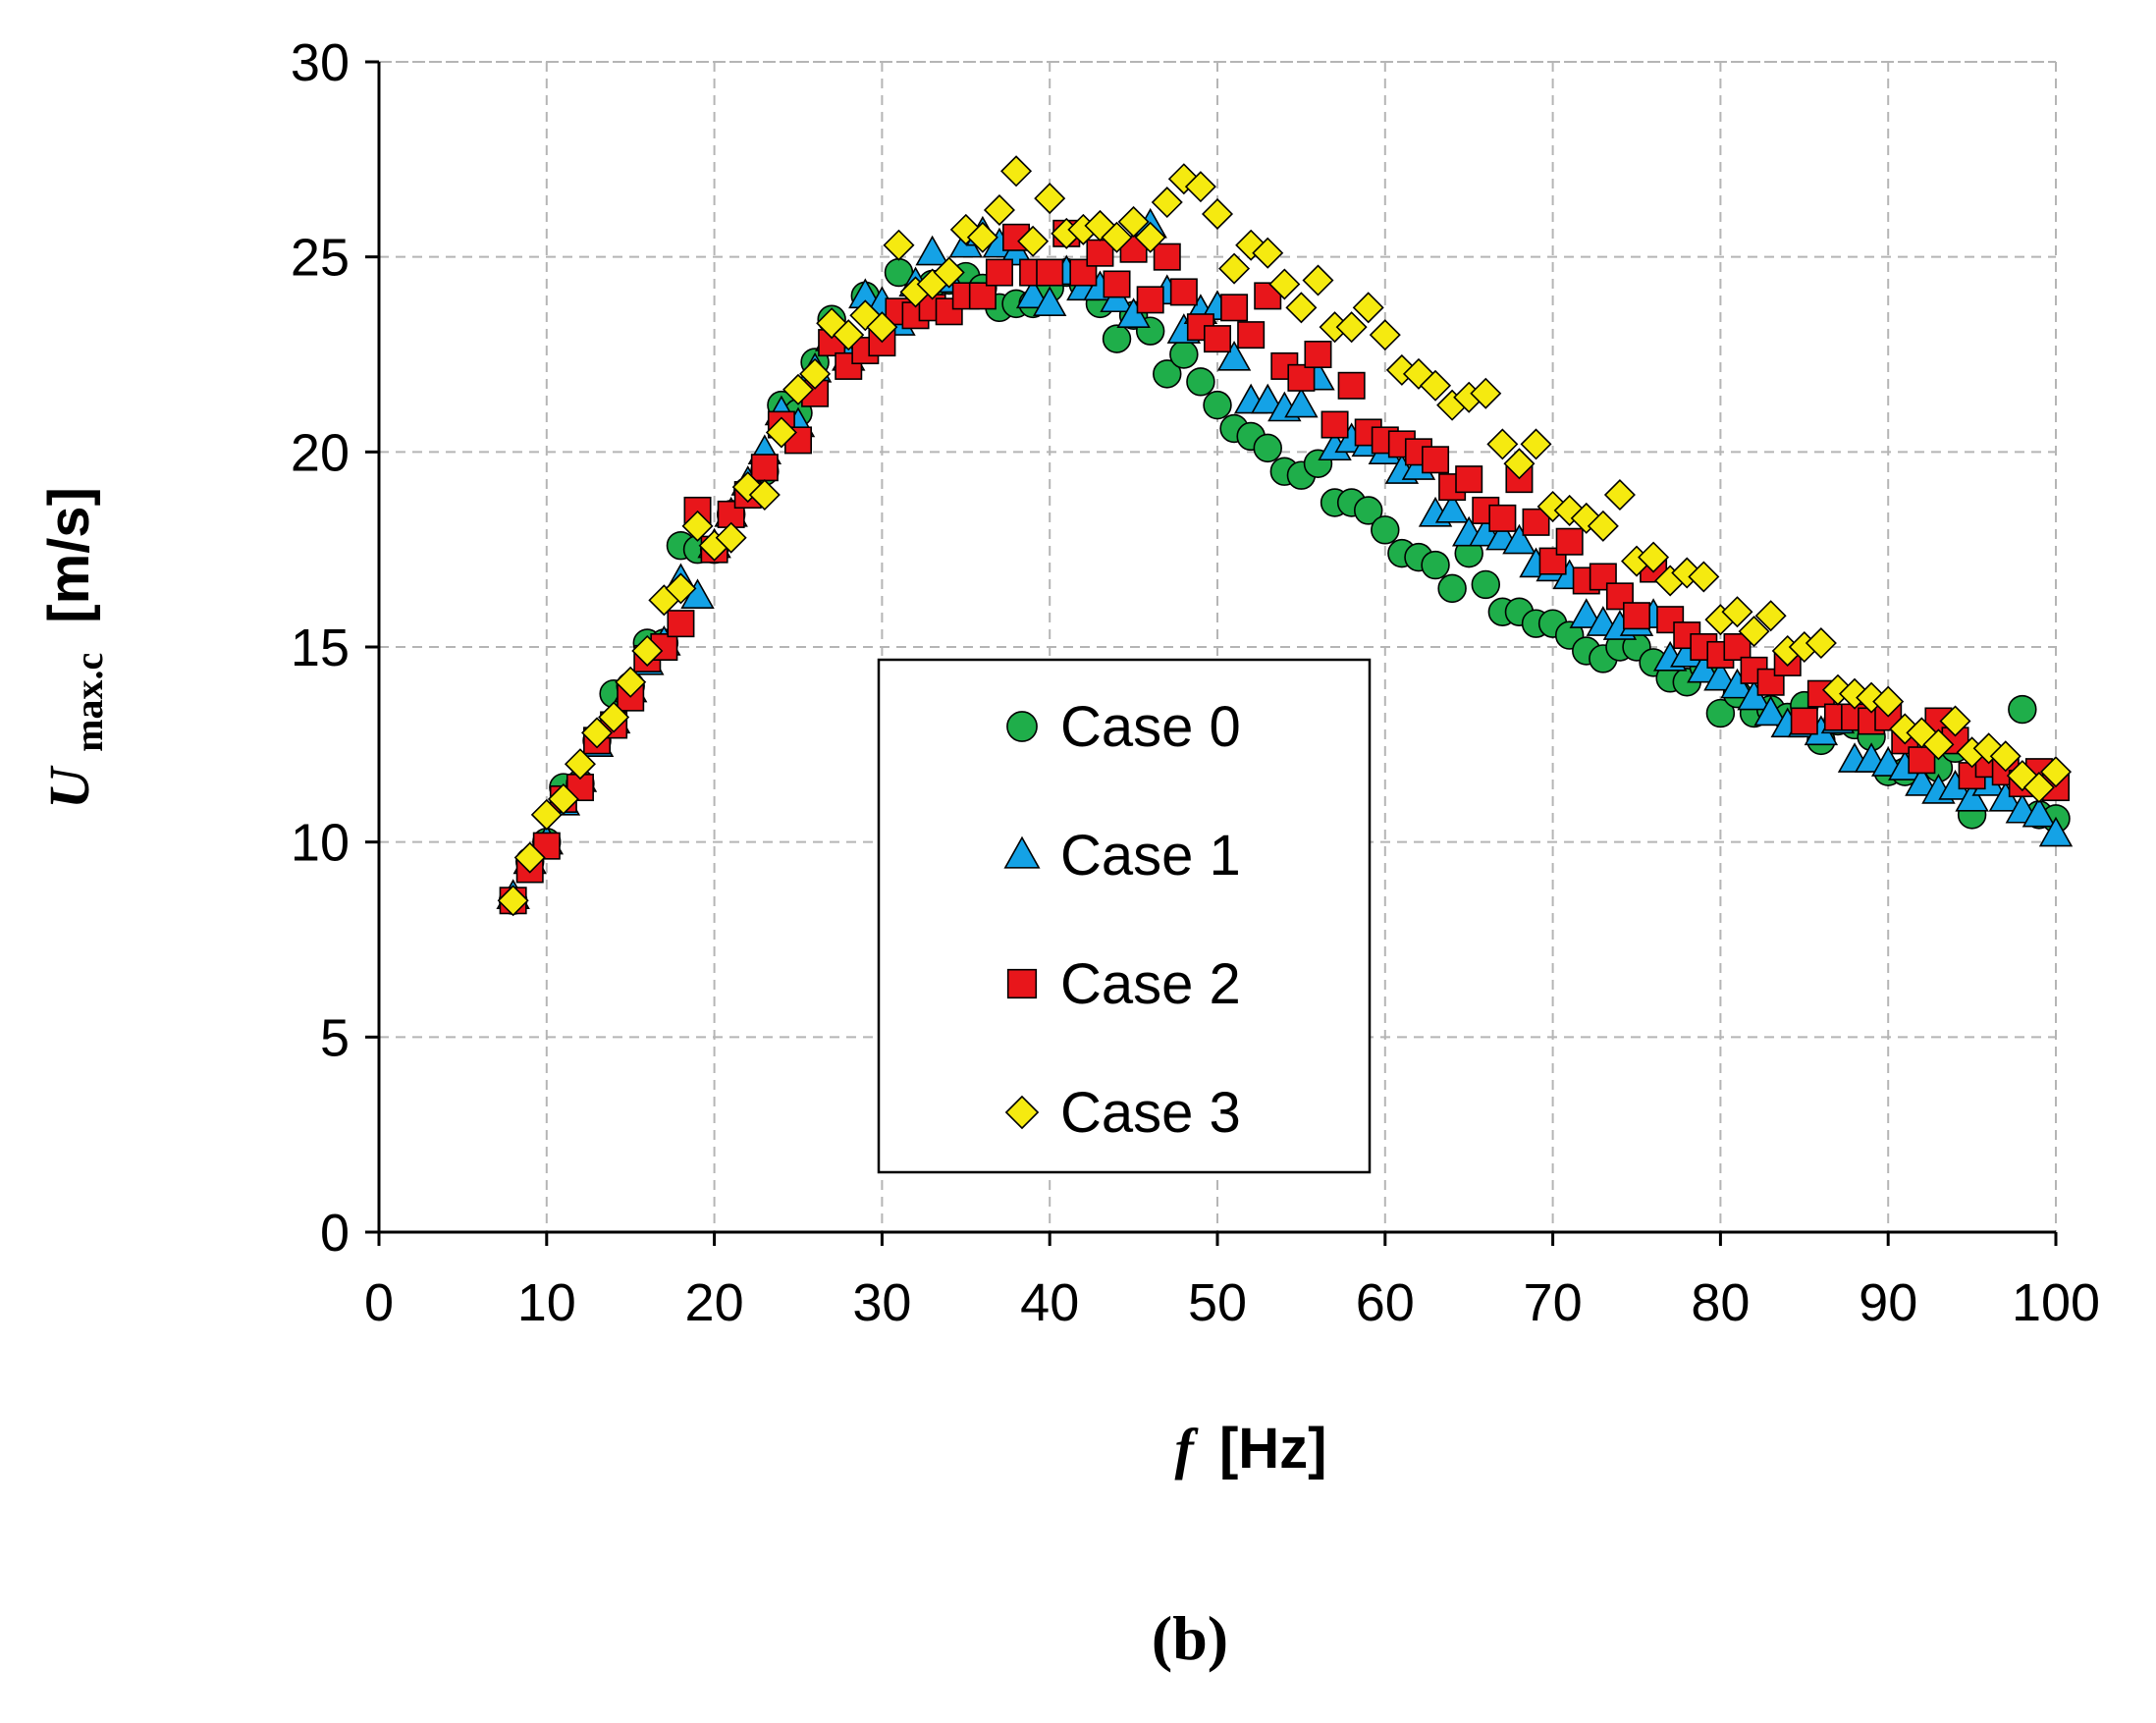 The width and height of the screenshot is (2156, 1723). I want to click on x-axis-unit: [Hz], so click(1273, 1449).